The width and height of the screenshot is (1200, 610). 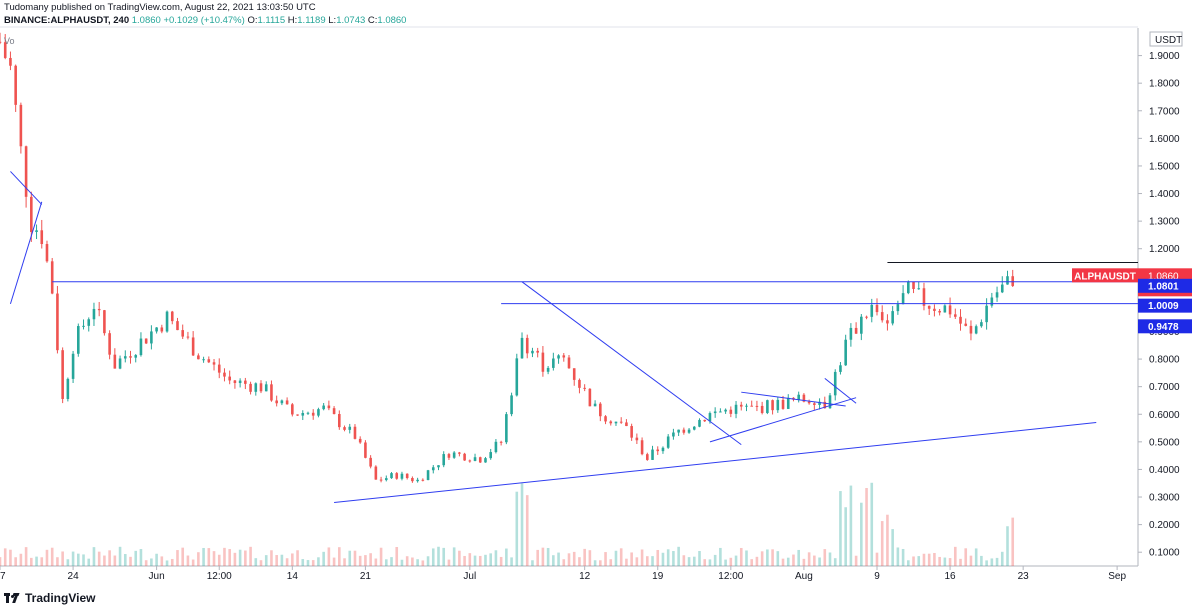 What do you see at coordinates (1164, 111) in the screenshot?
I see `y-tick-label: 1.7000` at bounding box center [1164, 111].